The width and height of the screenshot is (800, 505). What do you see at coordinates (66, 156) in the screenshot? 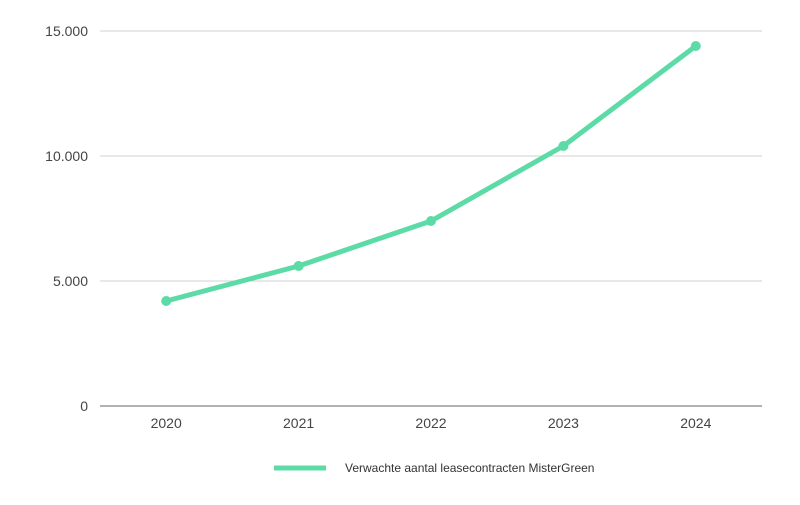
I see `y-tick-label: 10.000` at bounding box center [66, 156].